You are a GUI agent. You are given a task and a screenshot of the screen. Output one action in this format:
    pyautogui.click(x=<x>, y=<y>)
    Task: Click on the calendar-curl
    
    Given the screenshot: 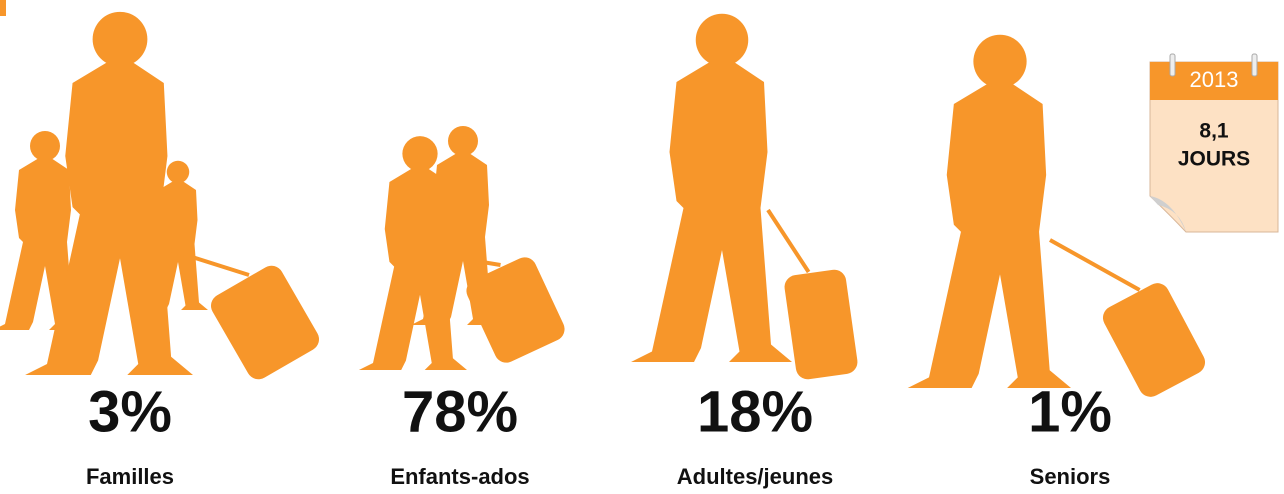 What is the action you would take?
    pyautogui.click(x=1168, y=214)
    